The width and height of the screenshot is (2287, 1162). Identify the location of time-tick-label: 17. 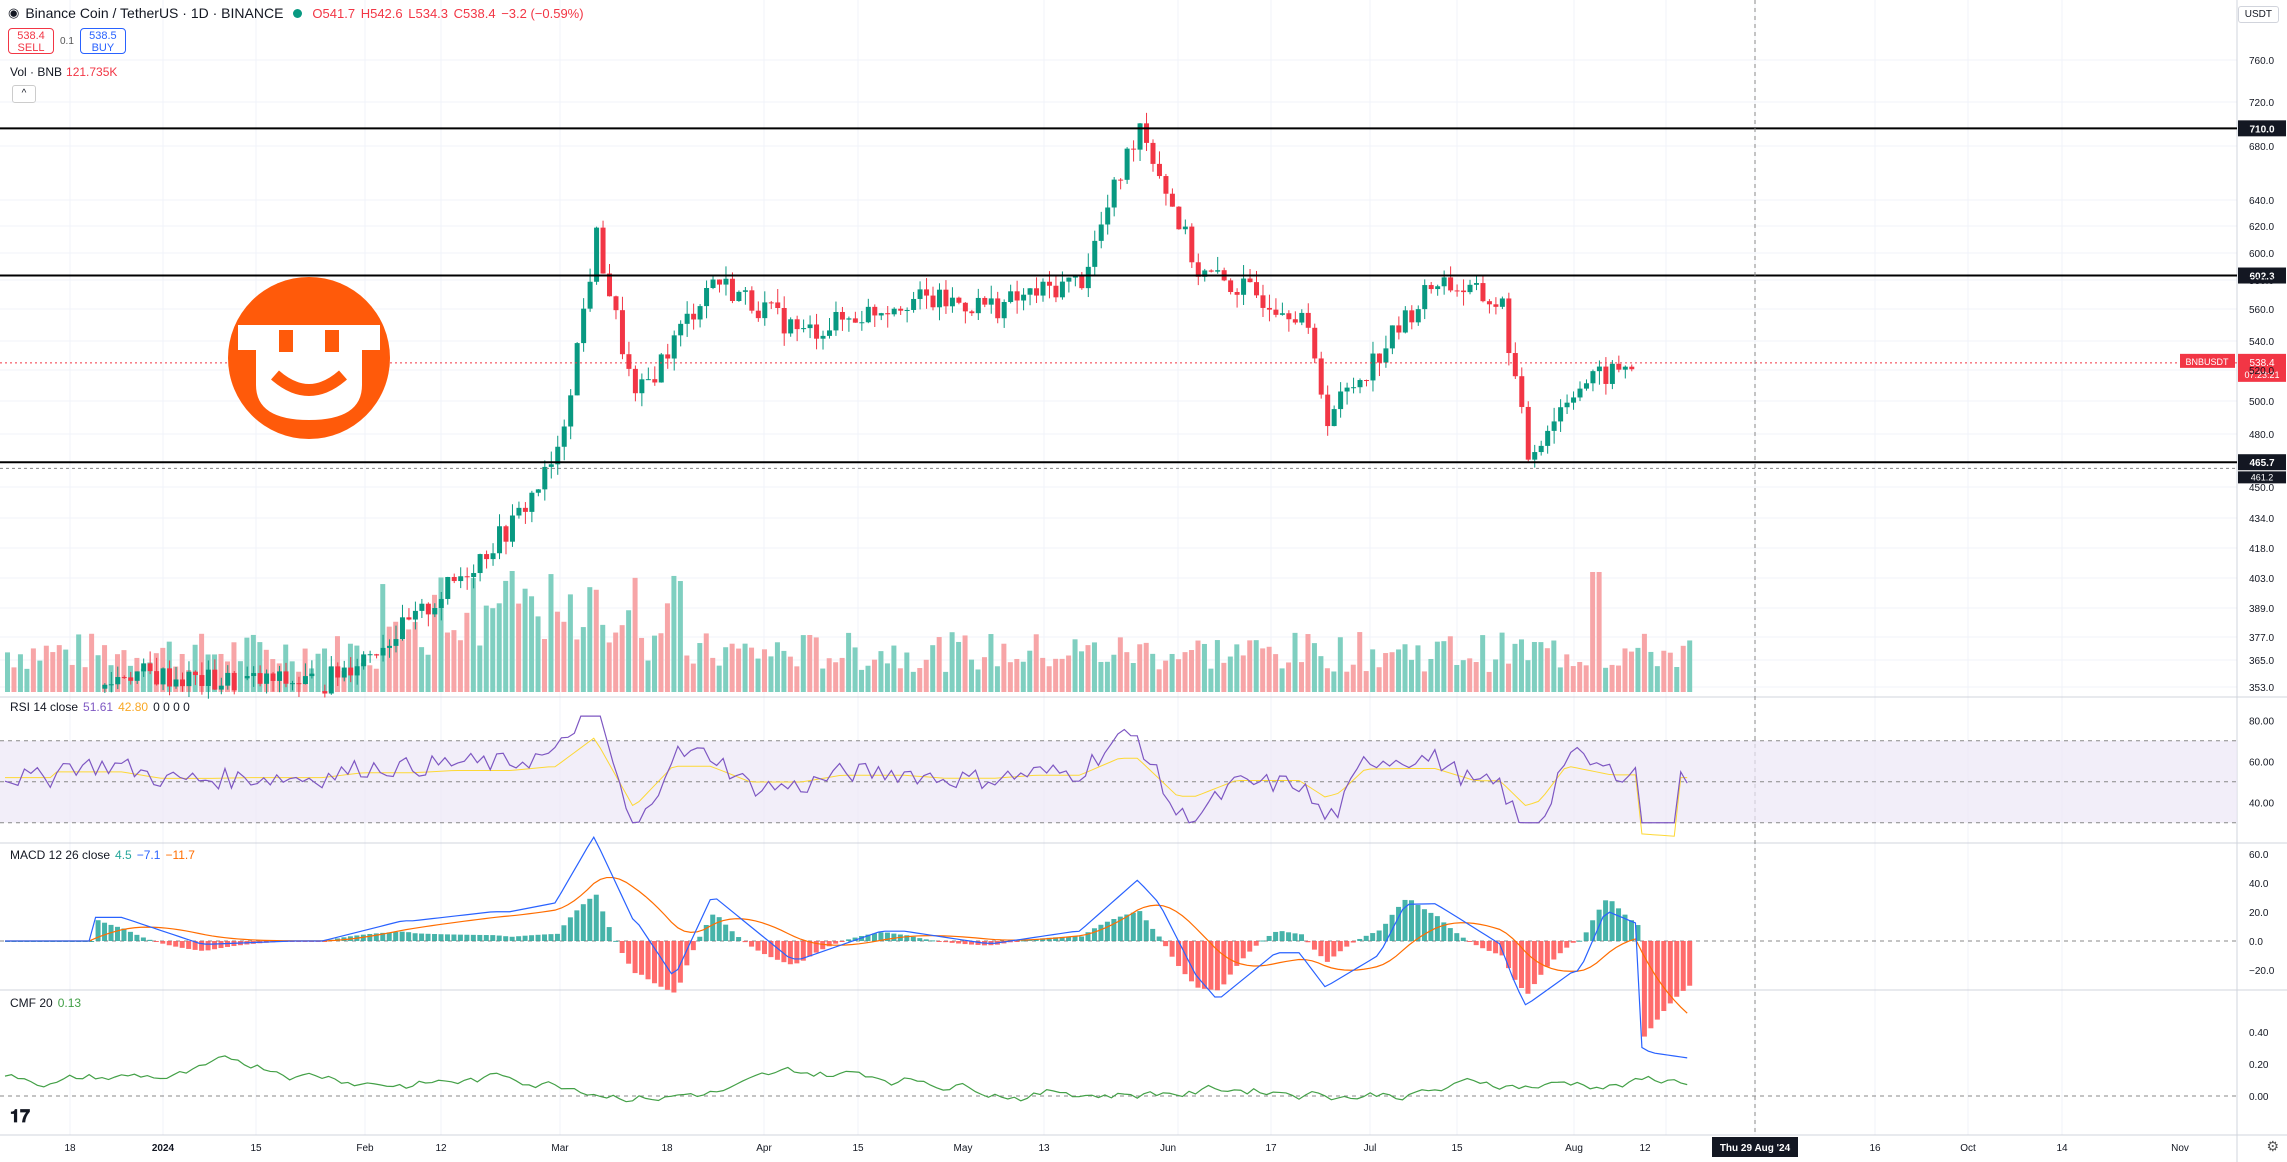
(1271, 1148).